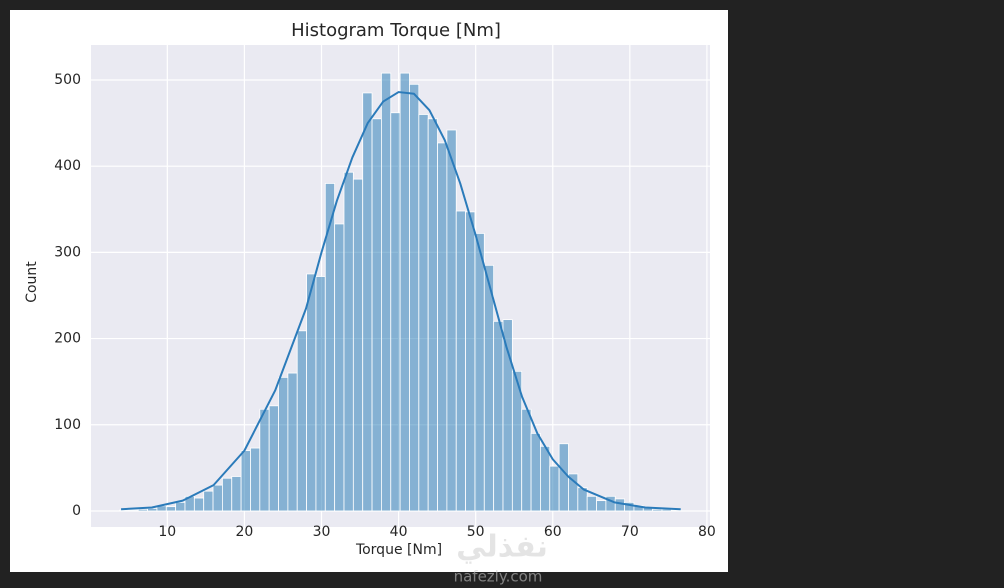 The image size is (1004, 588). What do you see at coordinates (630, 532) in the screenshot?
I see `x-tick-label: 70` at bounding box center [630, 532].